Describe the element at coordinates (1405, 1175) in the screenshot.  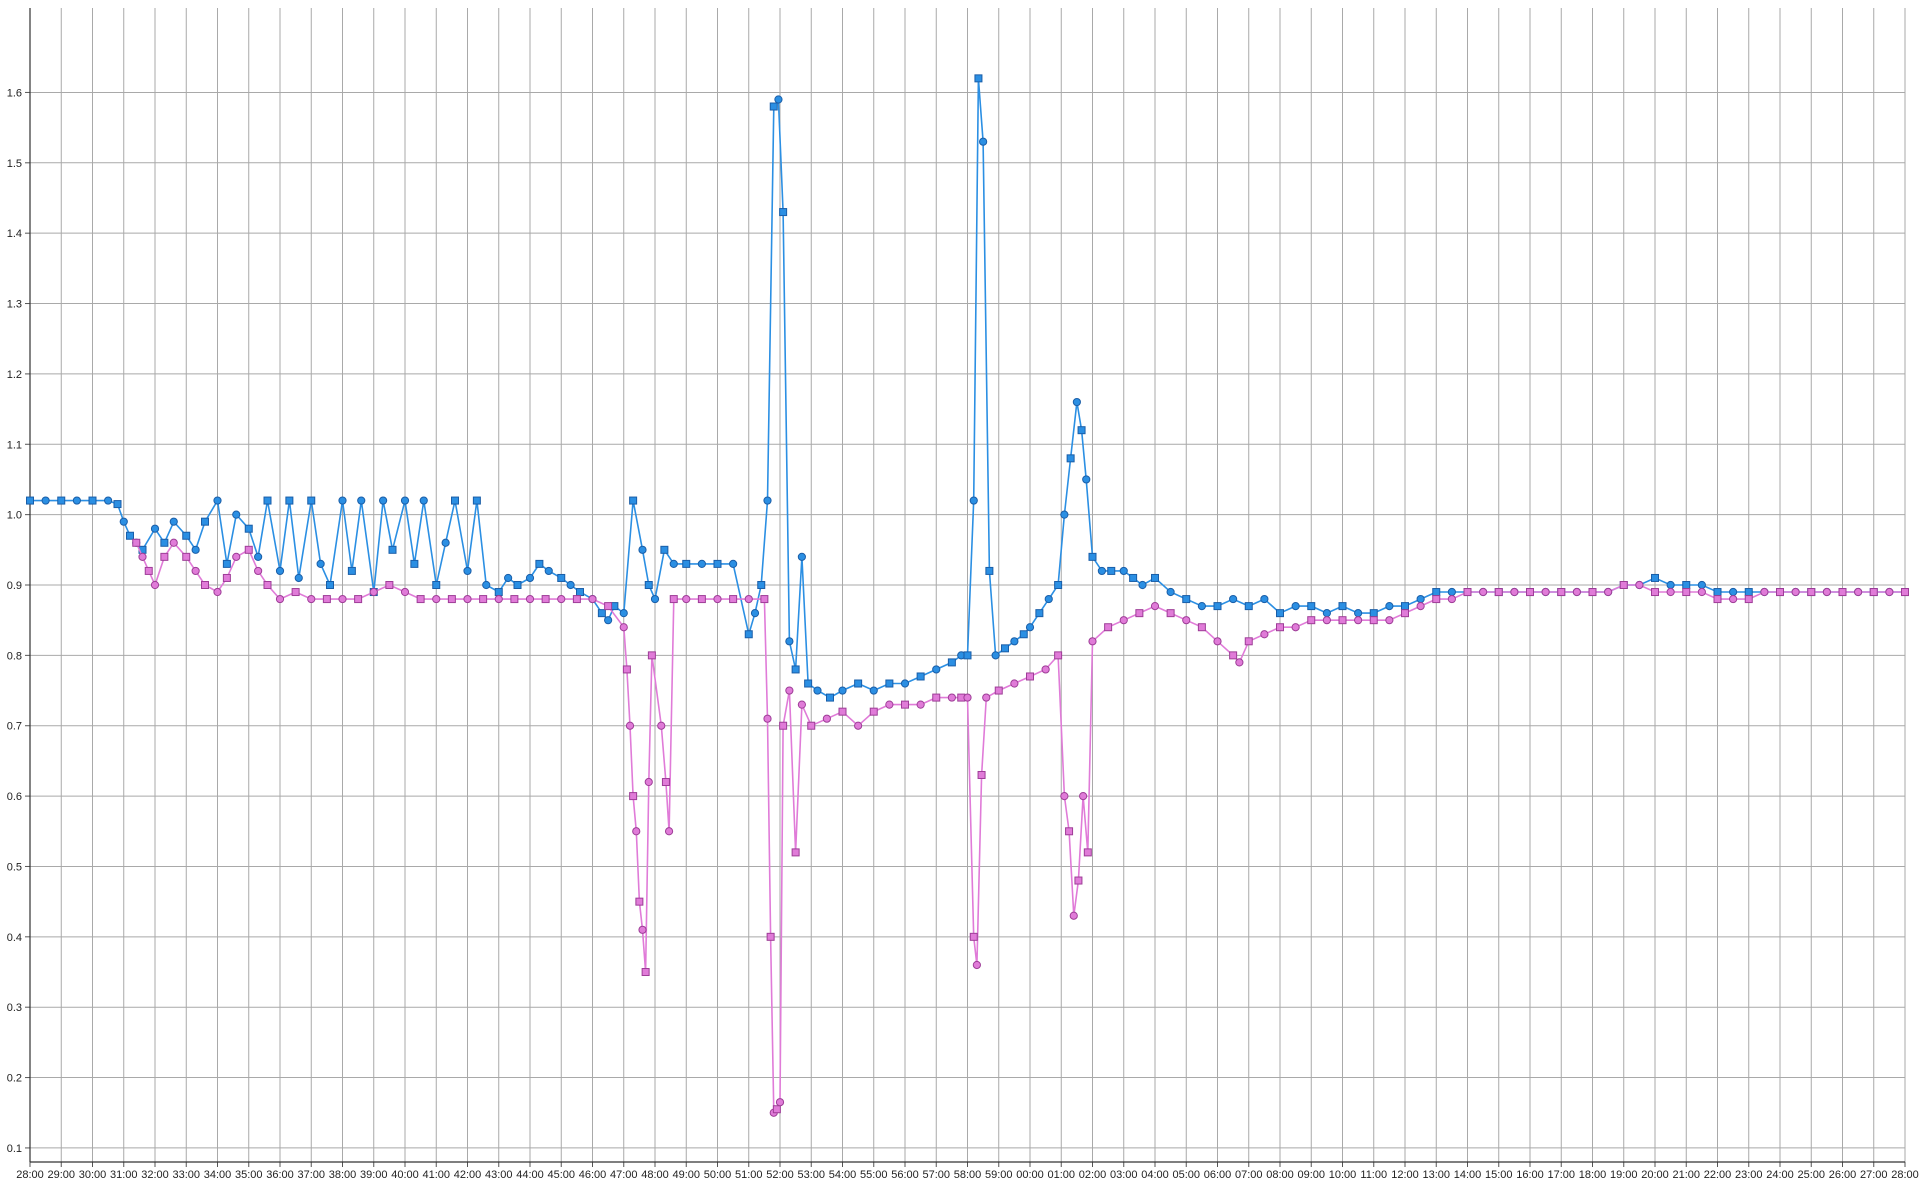
I see `x-tick-label: 12:00` at that location.